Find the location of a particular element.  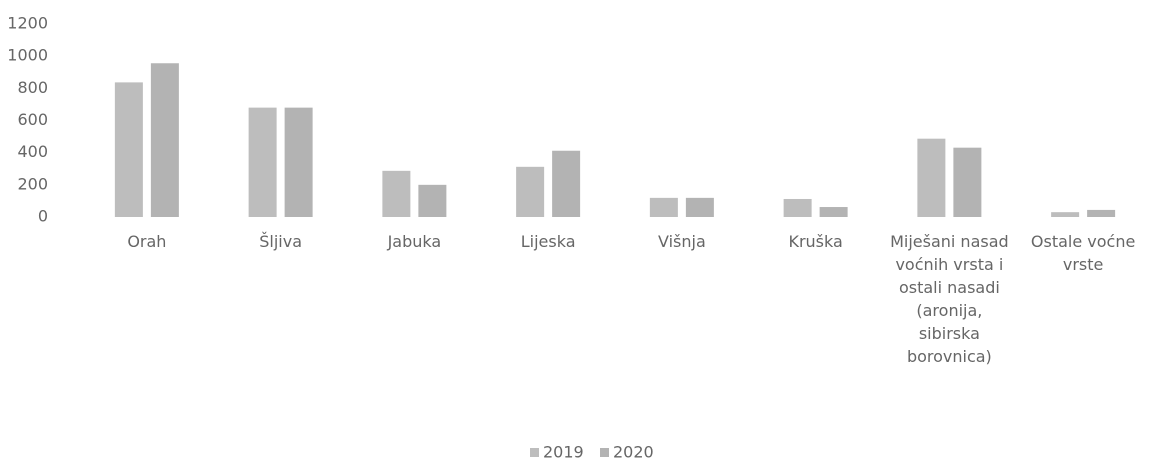

x-tick-label: Ostale voćne vrste is located at coordinates (1083, 253).